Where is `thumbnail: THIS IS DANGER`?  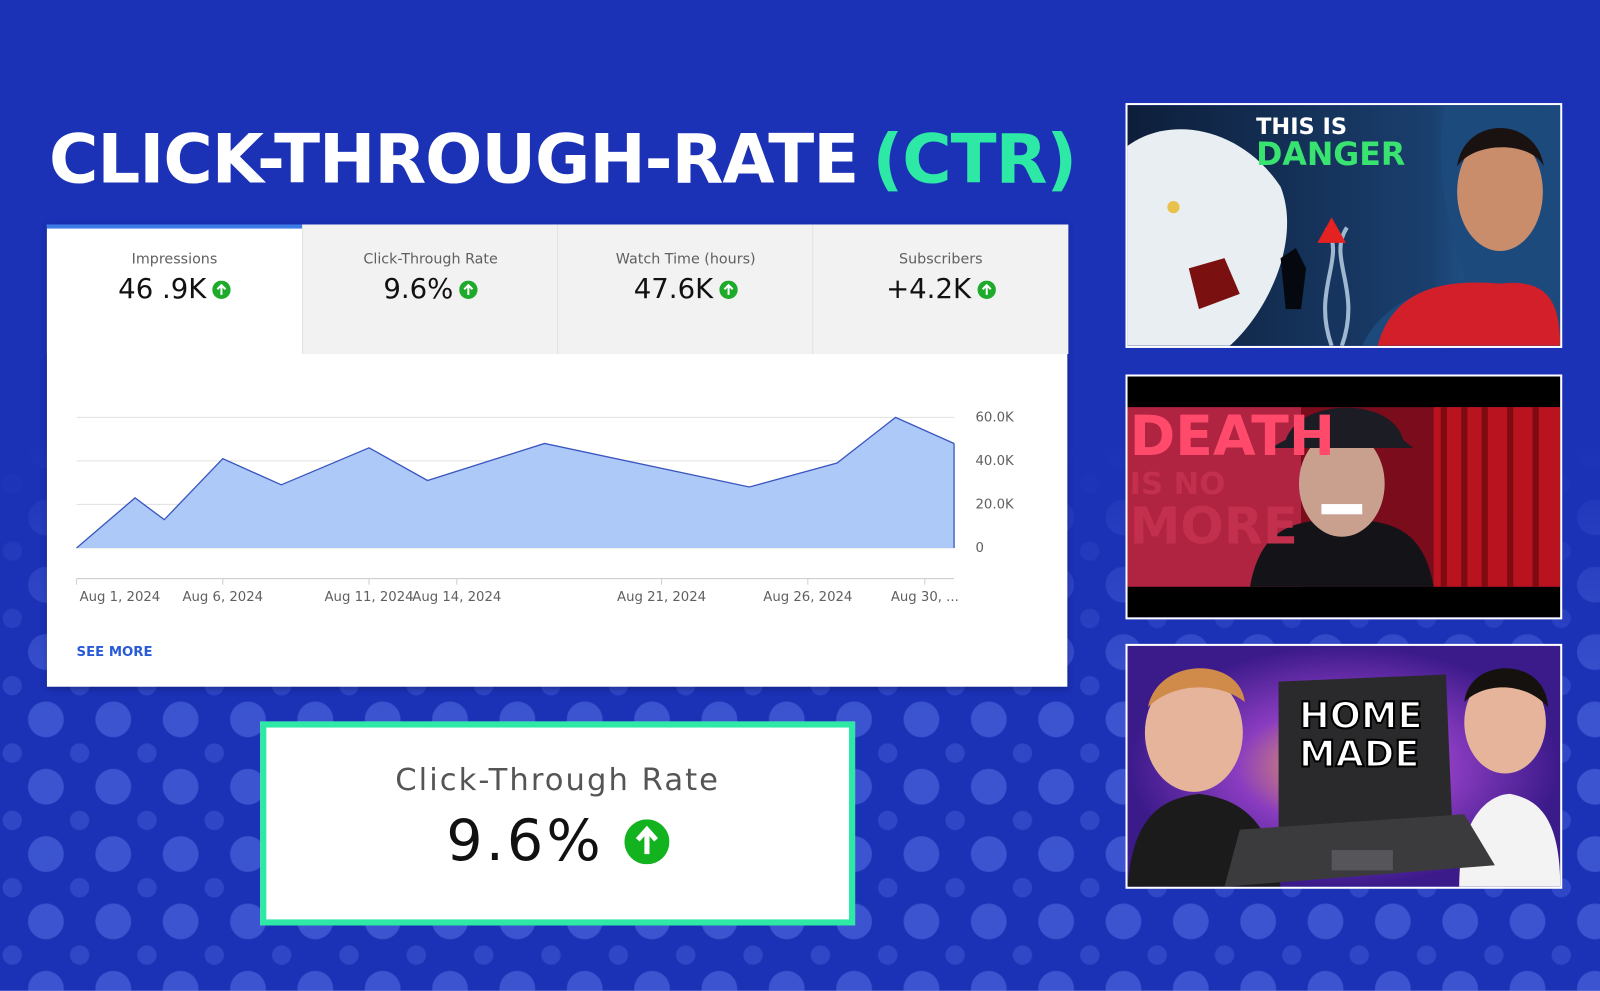 thumbnail: THIS IS DANGER is located at coordinates (1344, 225).